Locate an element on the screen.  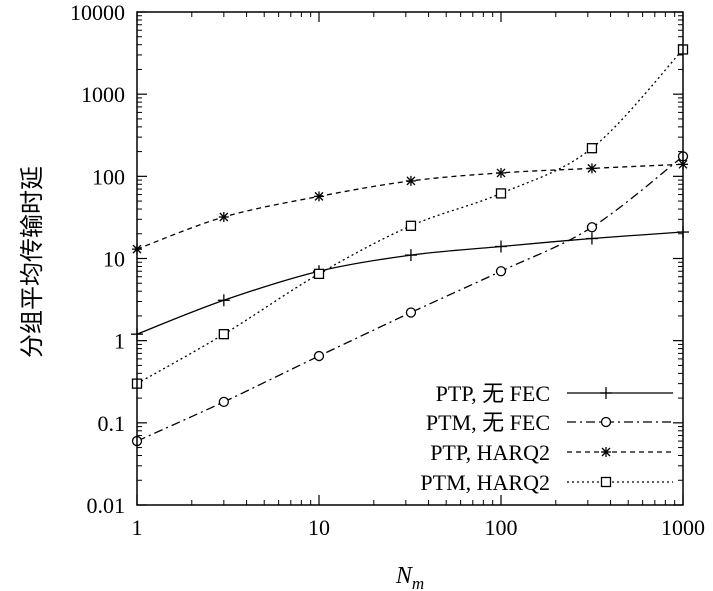
legend-label: PTP, HARQ2 is located at coordinates (490, 452).